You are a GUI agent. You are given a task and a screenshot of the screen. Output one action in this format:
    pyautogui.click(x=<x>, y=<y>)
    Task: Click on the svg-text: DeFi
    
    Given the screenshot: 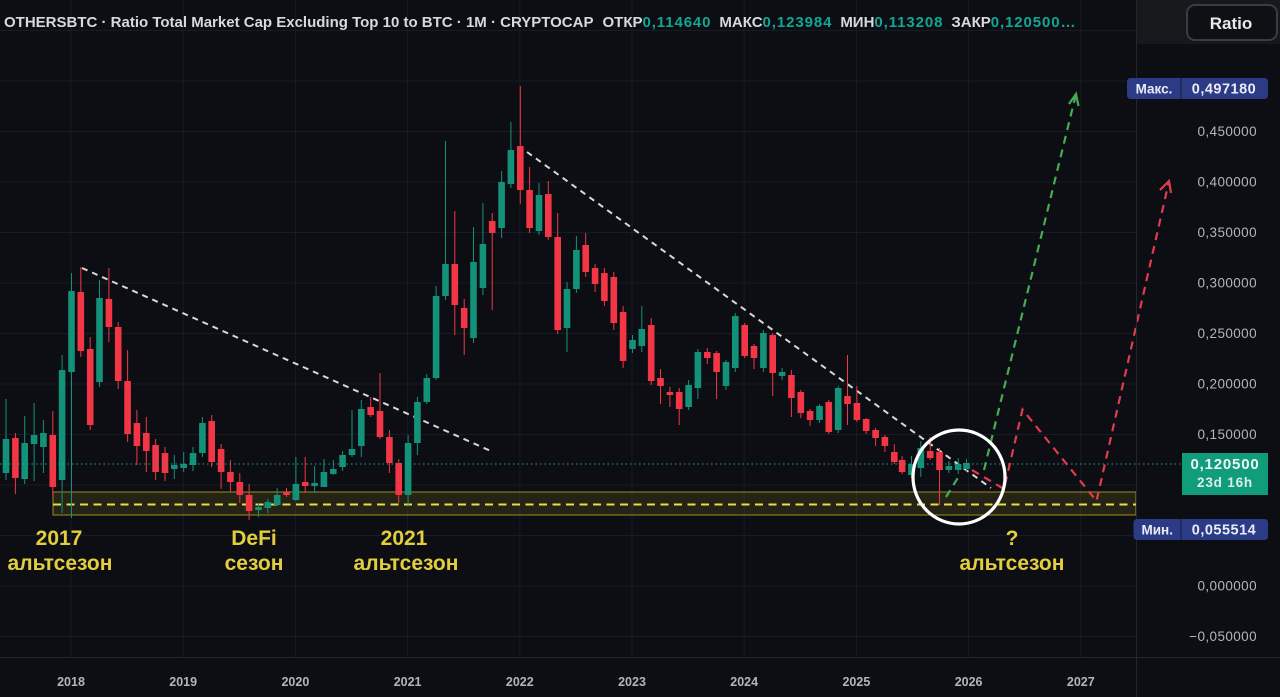 What is the action you would take?
    pyautogui.click(x=254, y=538)
    